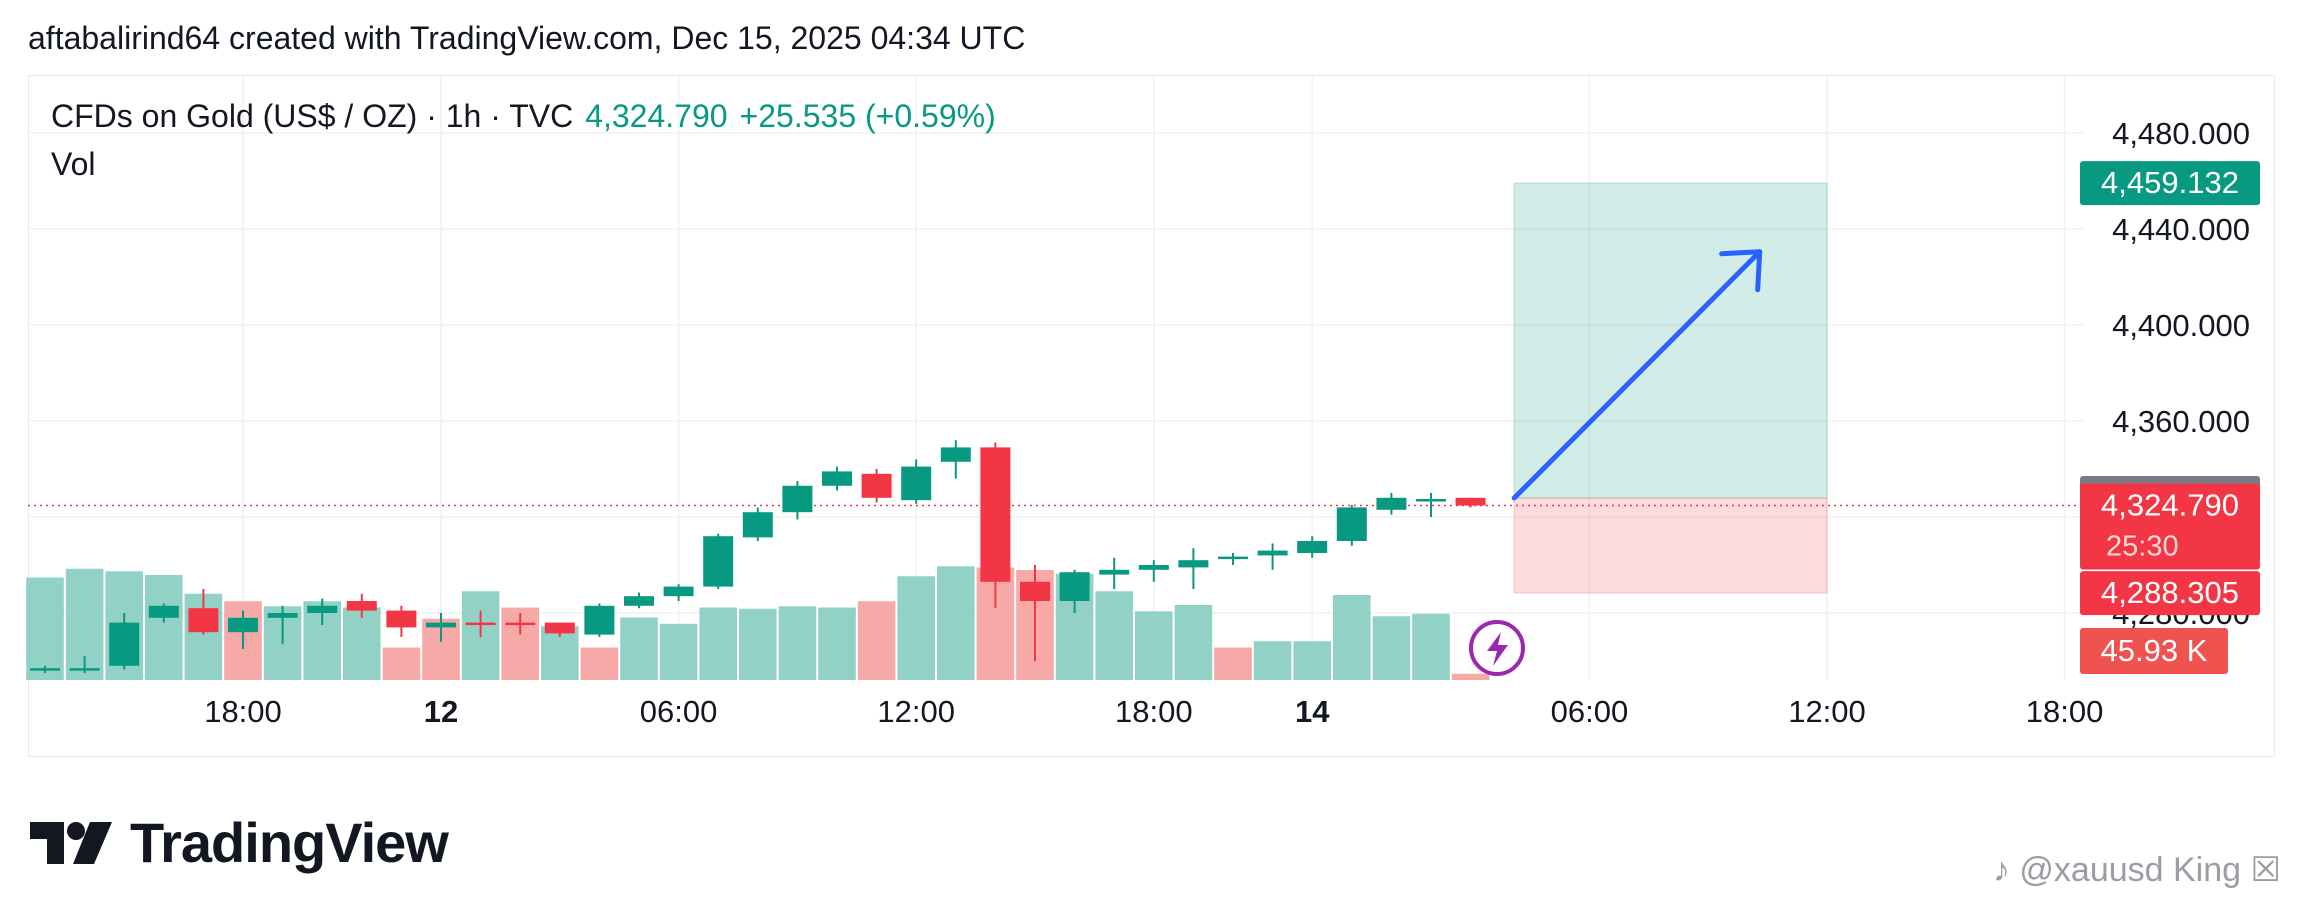  What do you see at coordinates (2181, 421) in the screenshot?
I see `price-tick-label: 4,360.000` at bounding box center [2181, 421].